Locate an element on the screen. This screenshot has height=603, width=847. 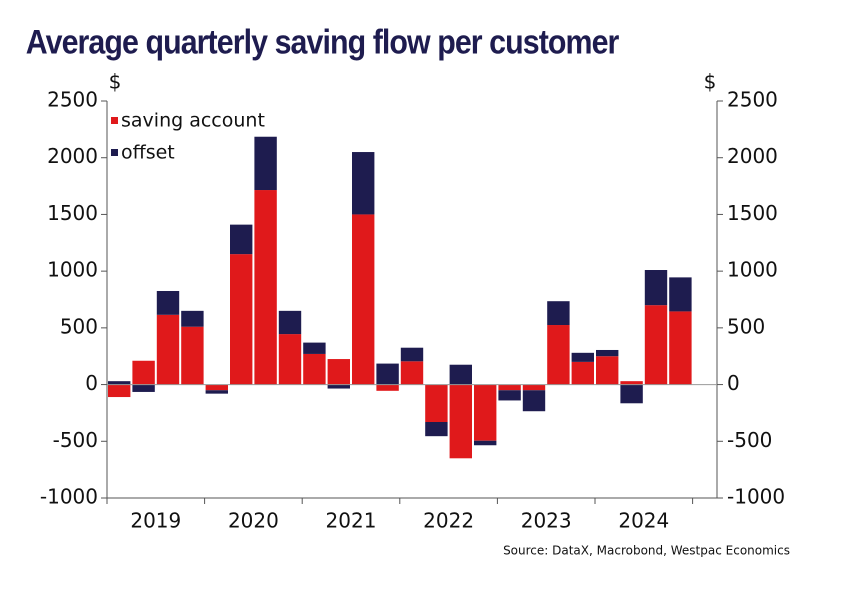
y-tick-label: 1000 is located at coordinates (72, 270).